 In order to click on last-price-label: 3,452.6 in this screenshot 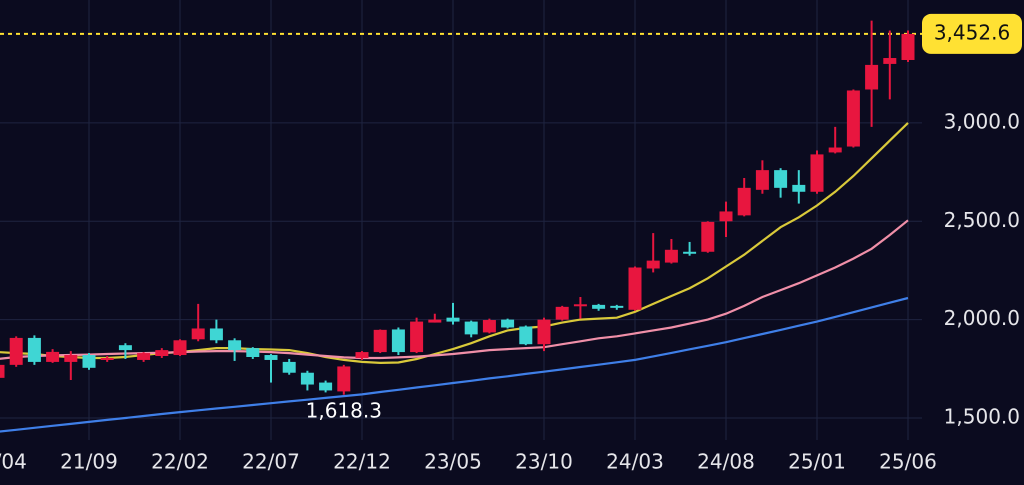, I will do `click(972, 32)`.